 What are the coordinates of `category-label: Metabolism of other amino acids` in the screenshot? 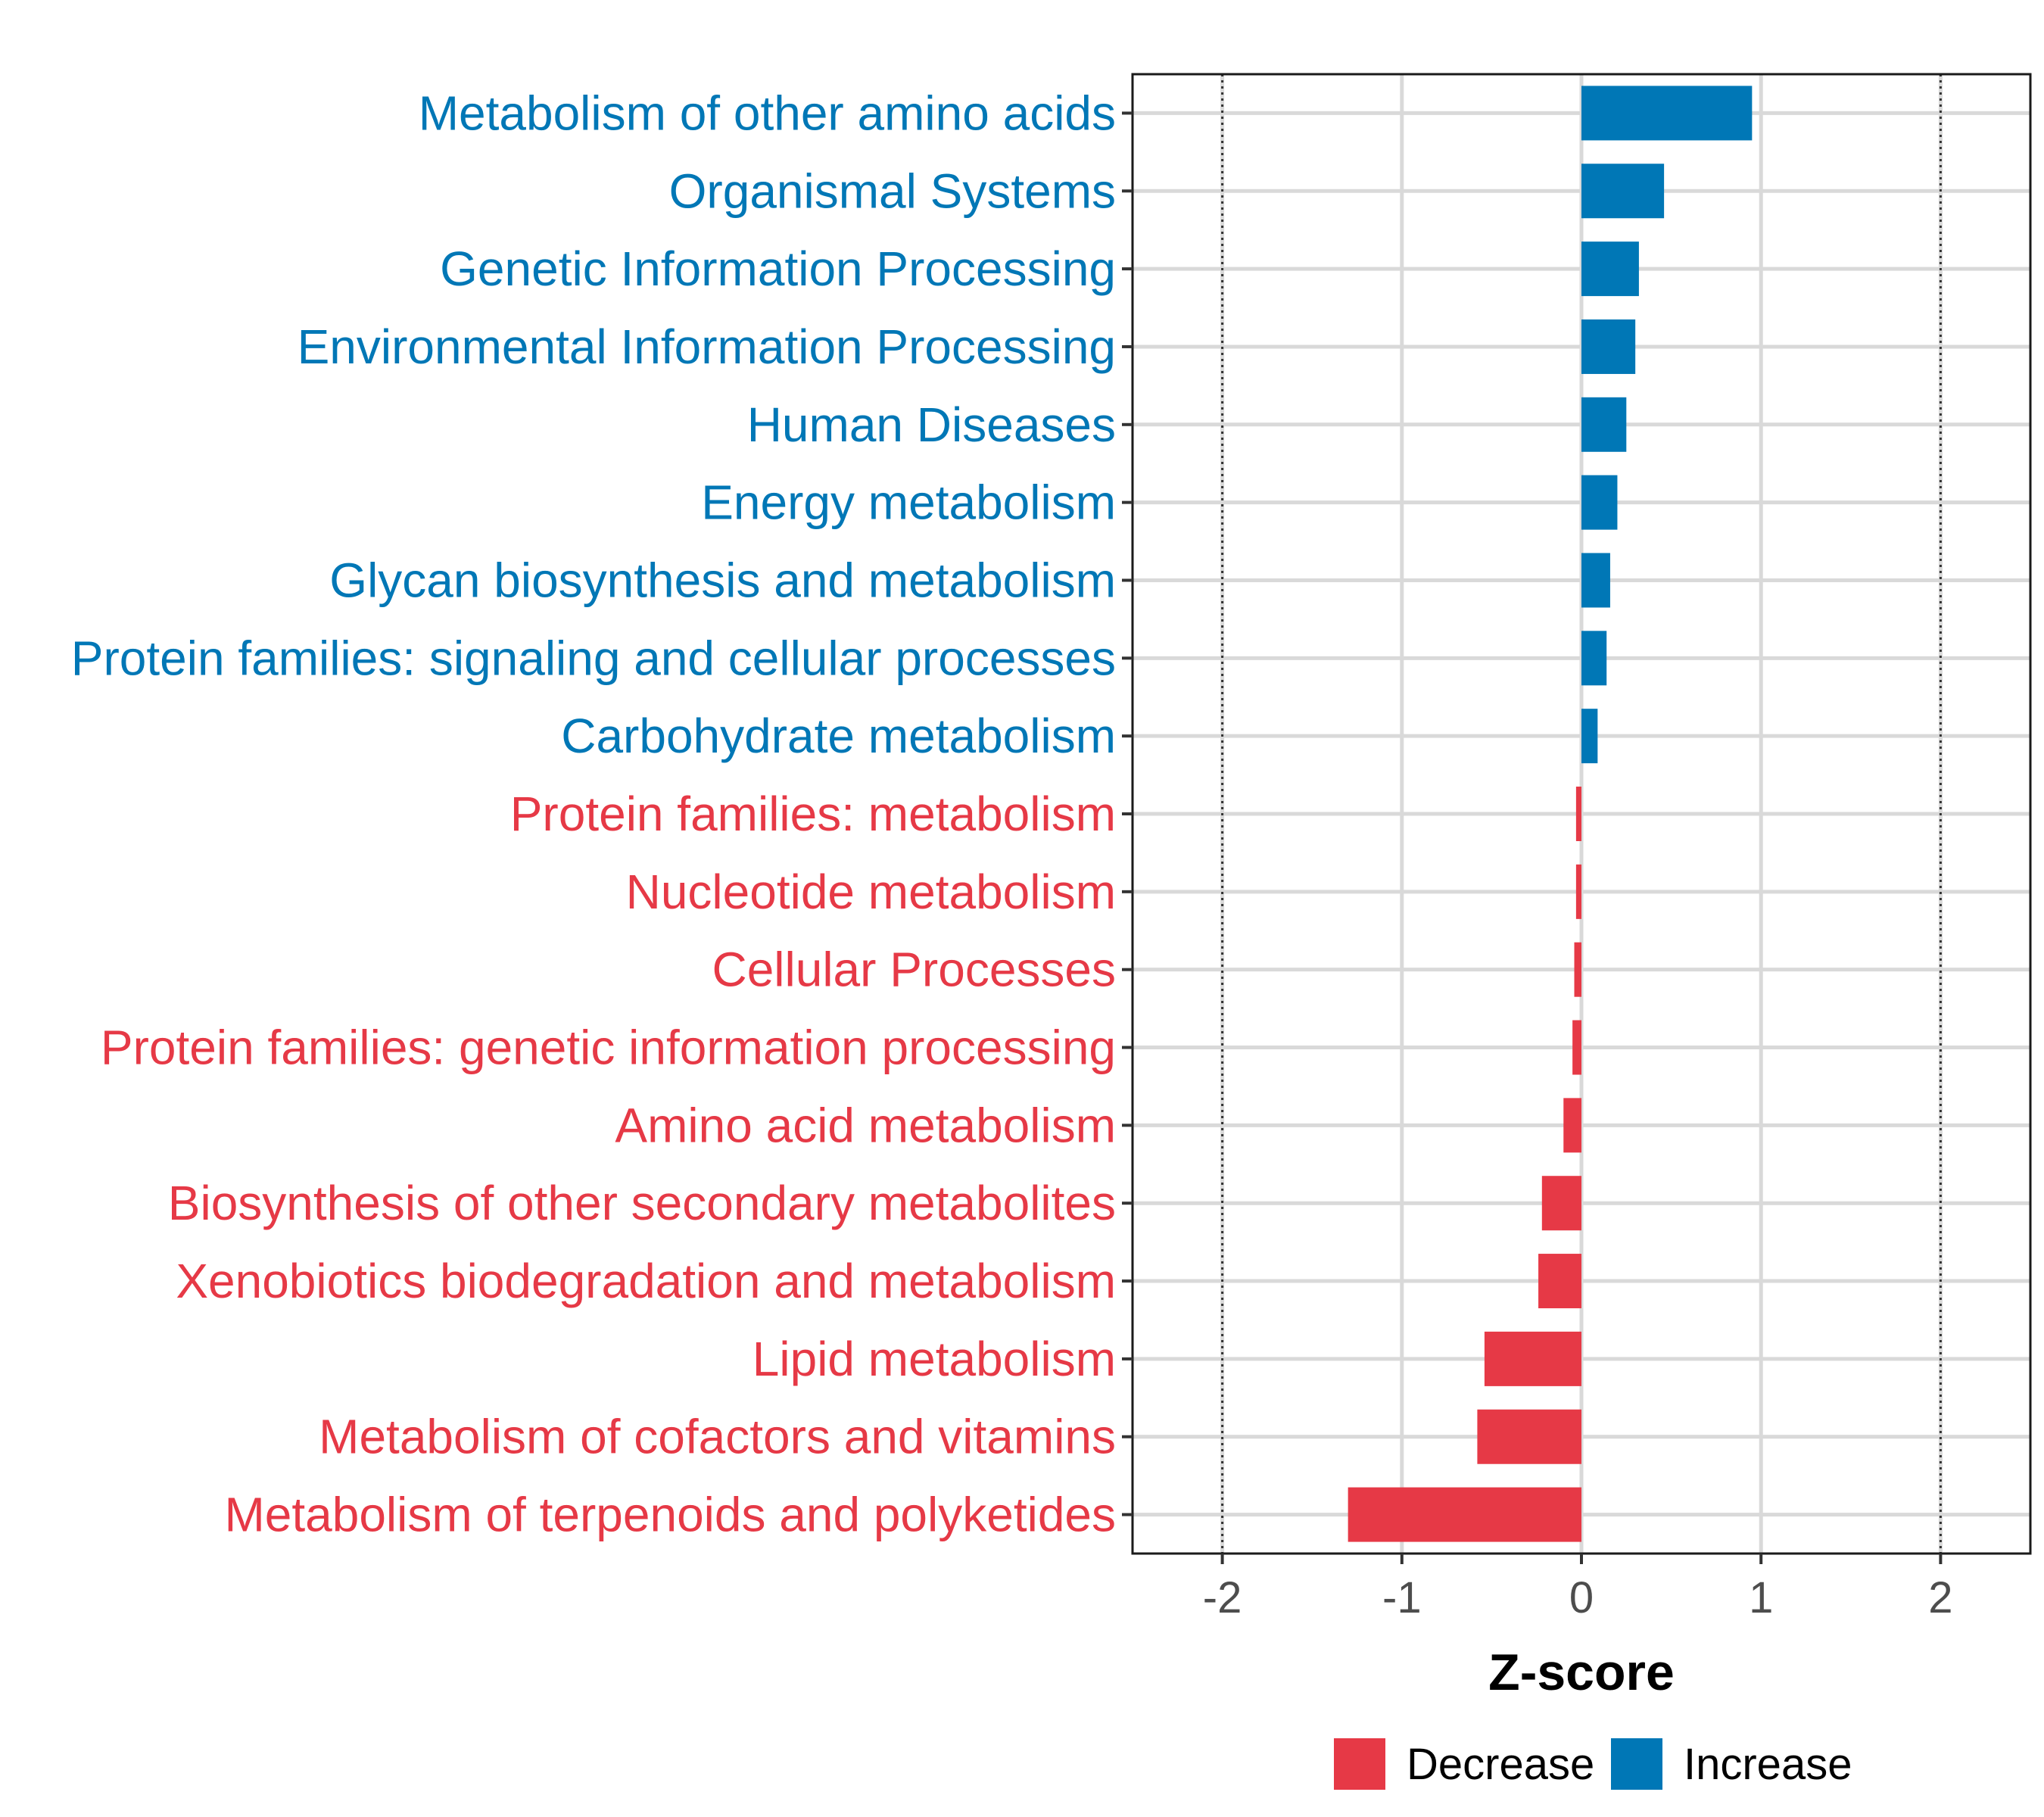 It's located at (767, 113).